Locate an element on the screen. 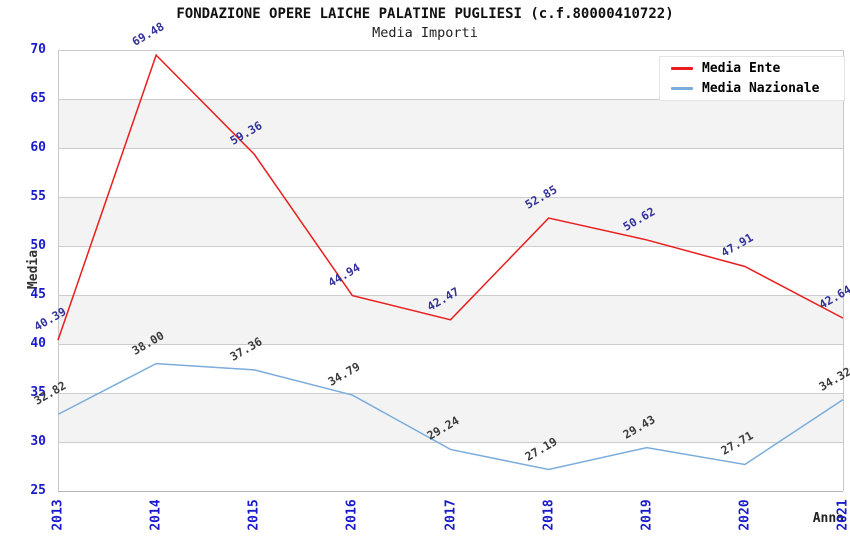 The image size is (850, 550). x-tick-label: 2014 is located at coordinates (156, 515).